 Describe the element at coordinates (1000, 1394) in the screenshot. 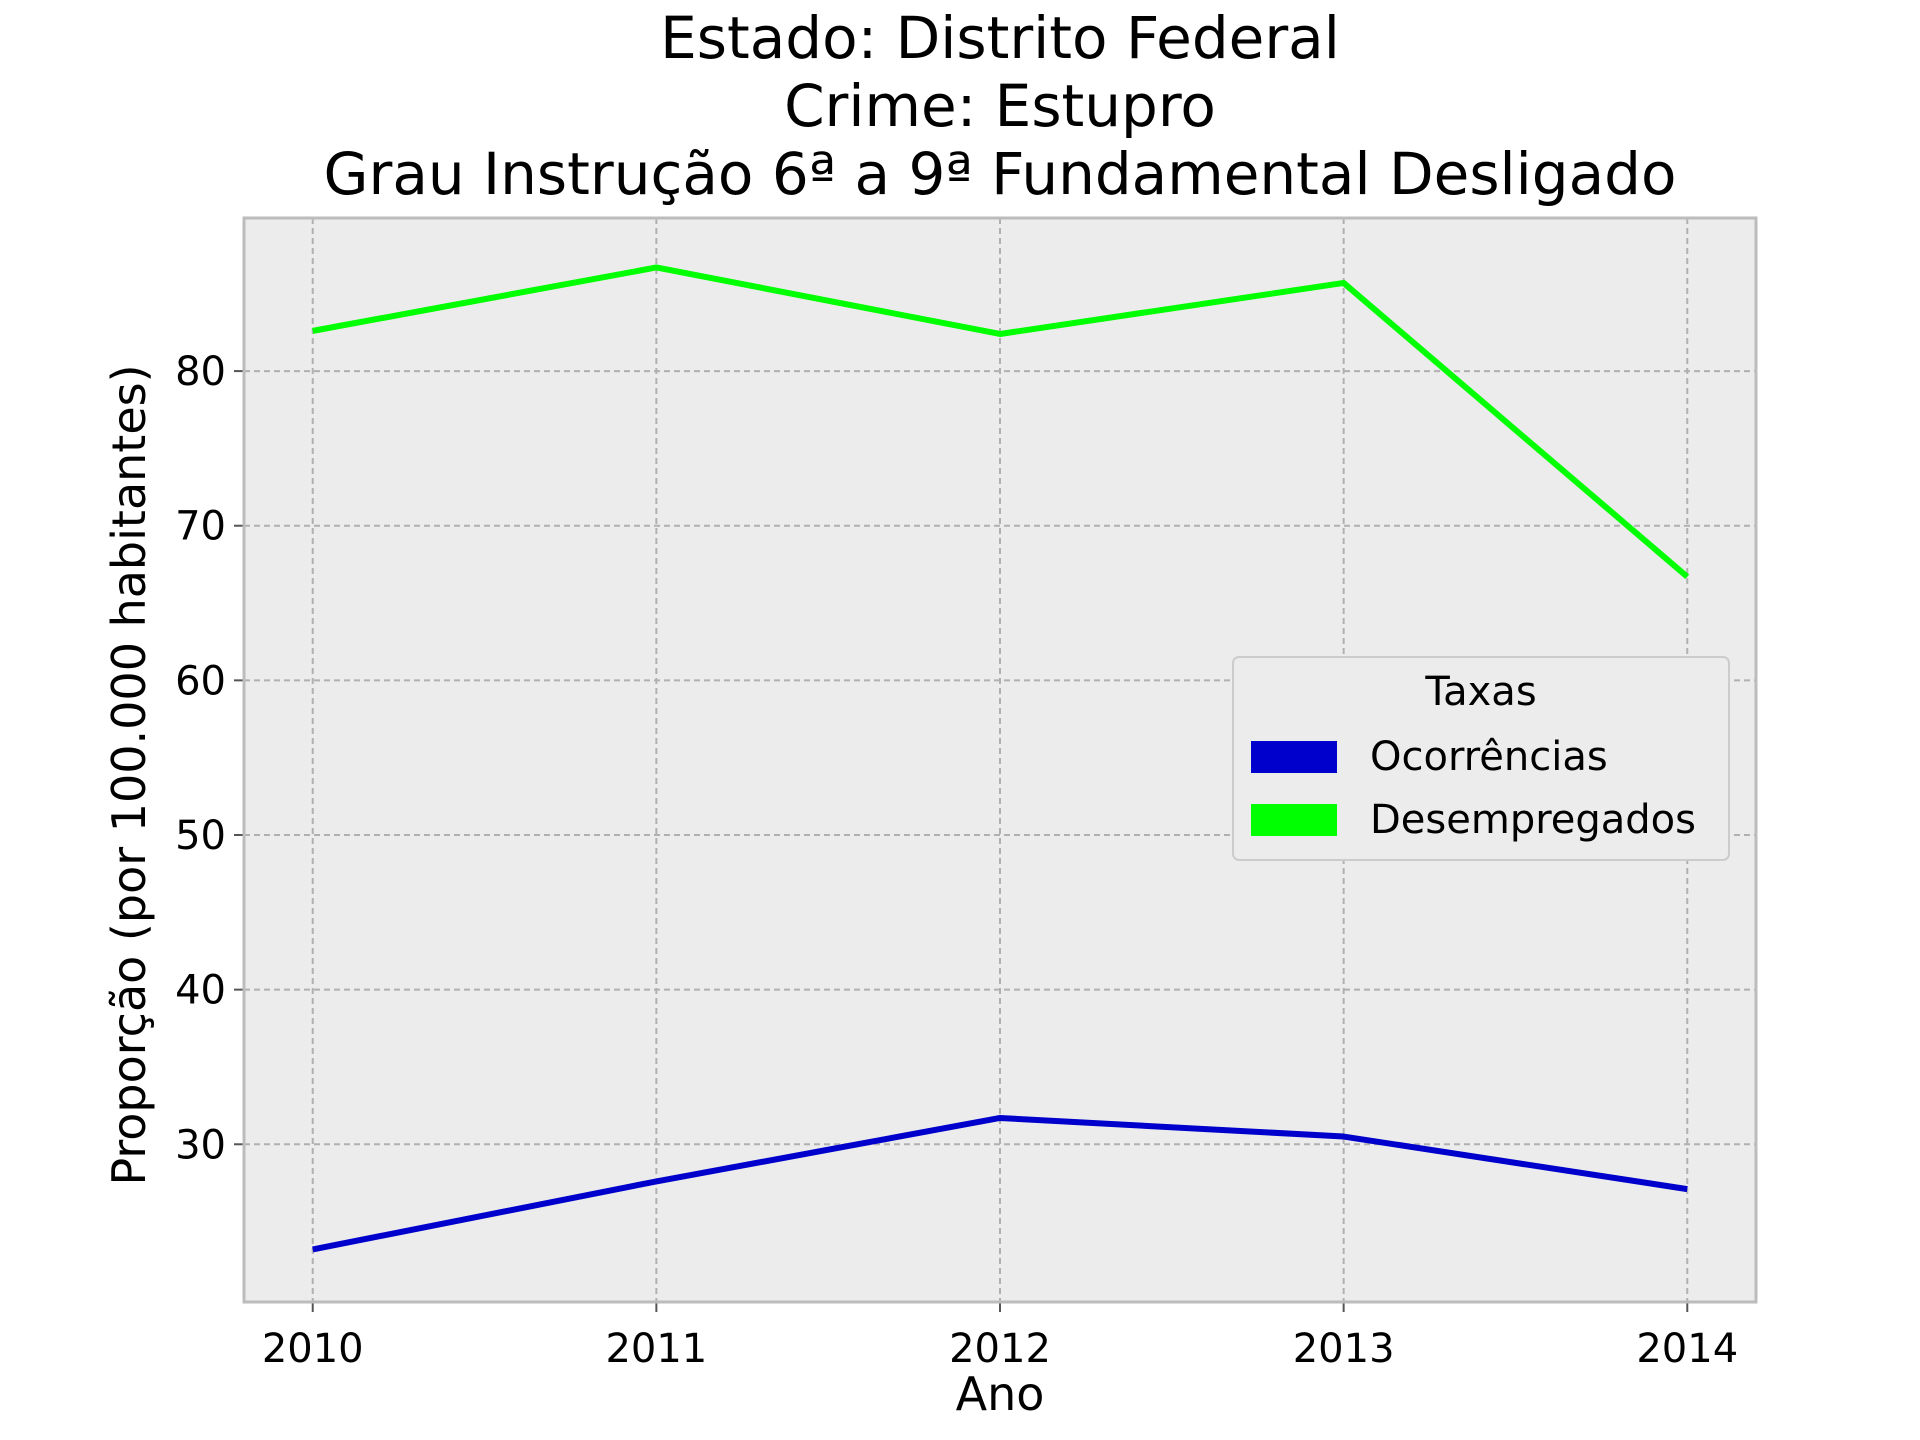

I see `x-axis-label: Ano` at that location.